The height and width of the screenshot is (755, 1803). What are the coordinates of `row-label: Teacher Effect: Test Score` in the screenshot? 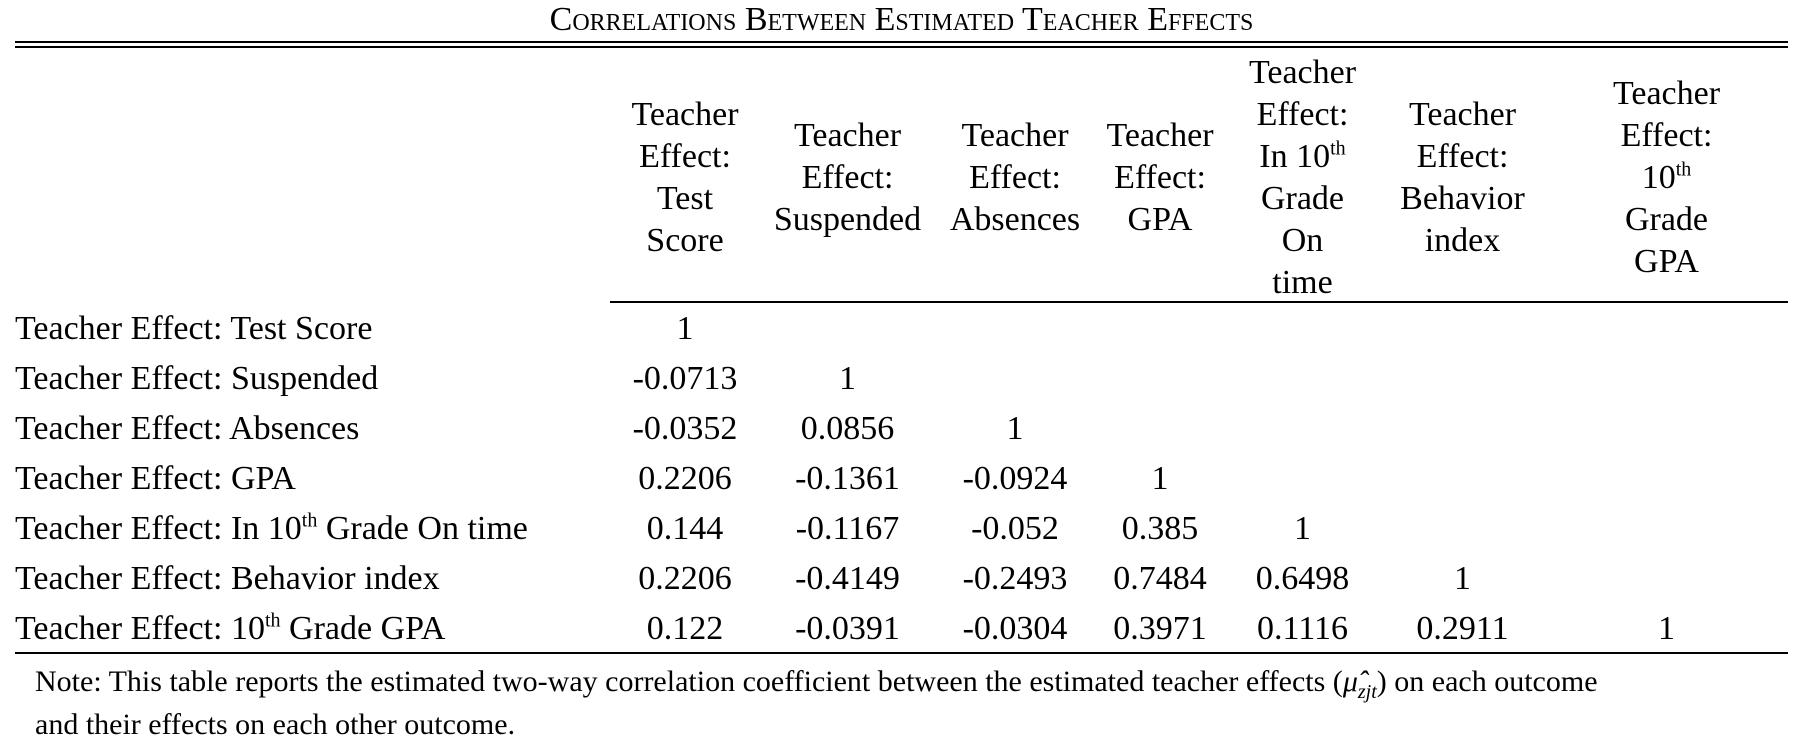 It's located at (194, 328).